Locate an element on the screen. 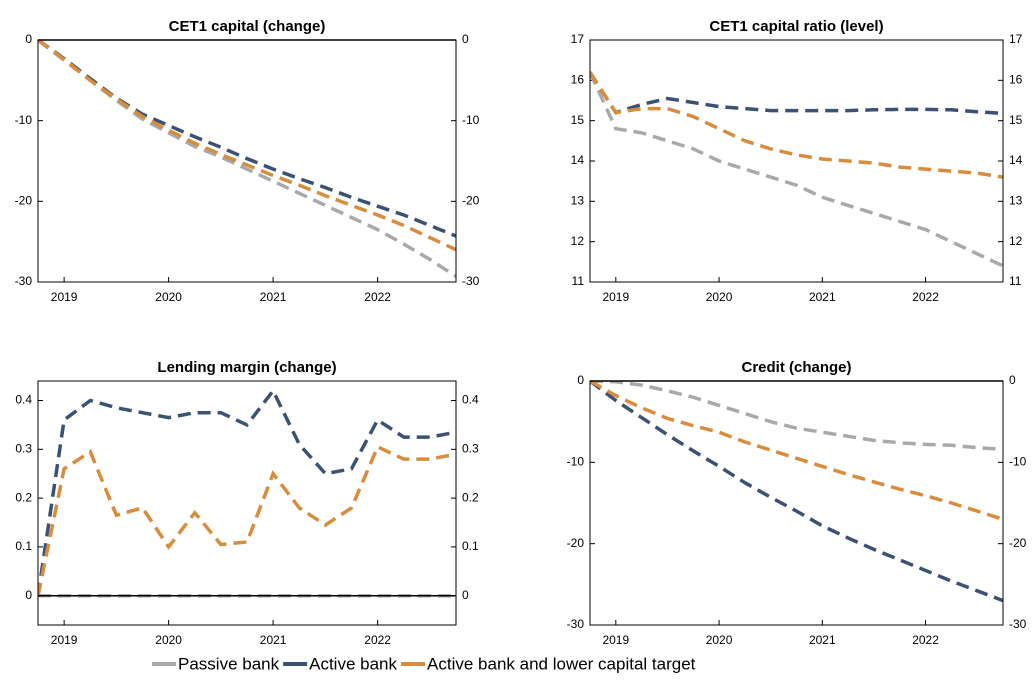 This screenshot has height=680, width=1032. chart-title: CET1 capital ratio (level) is located at coordinates (796, 26).